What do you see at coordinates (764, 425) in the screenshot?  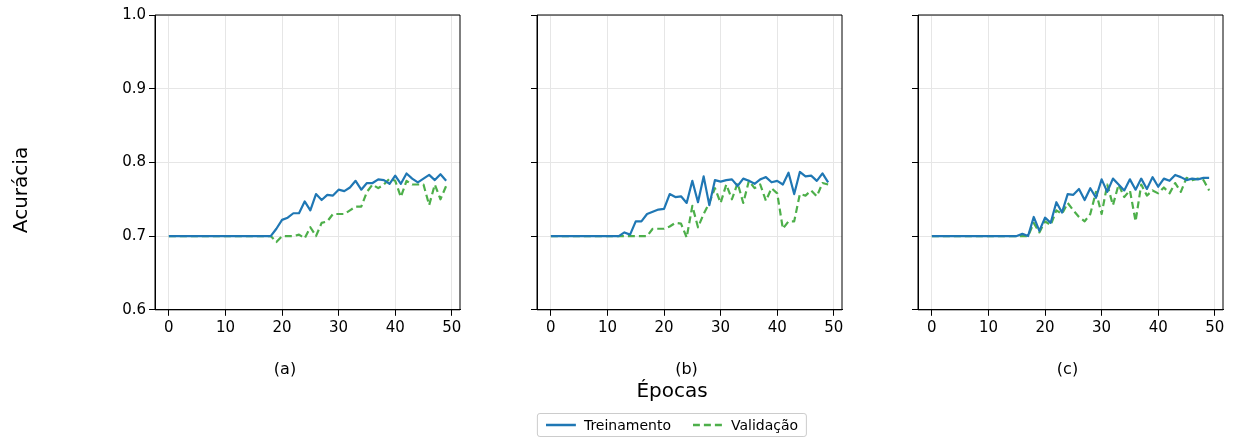 I see `legend-label: Validação` at bounding box center [764, 425].